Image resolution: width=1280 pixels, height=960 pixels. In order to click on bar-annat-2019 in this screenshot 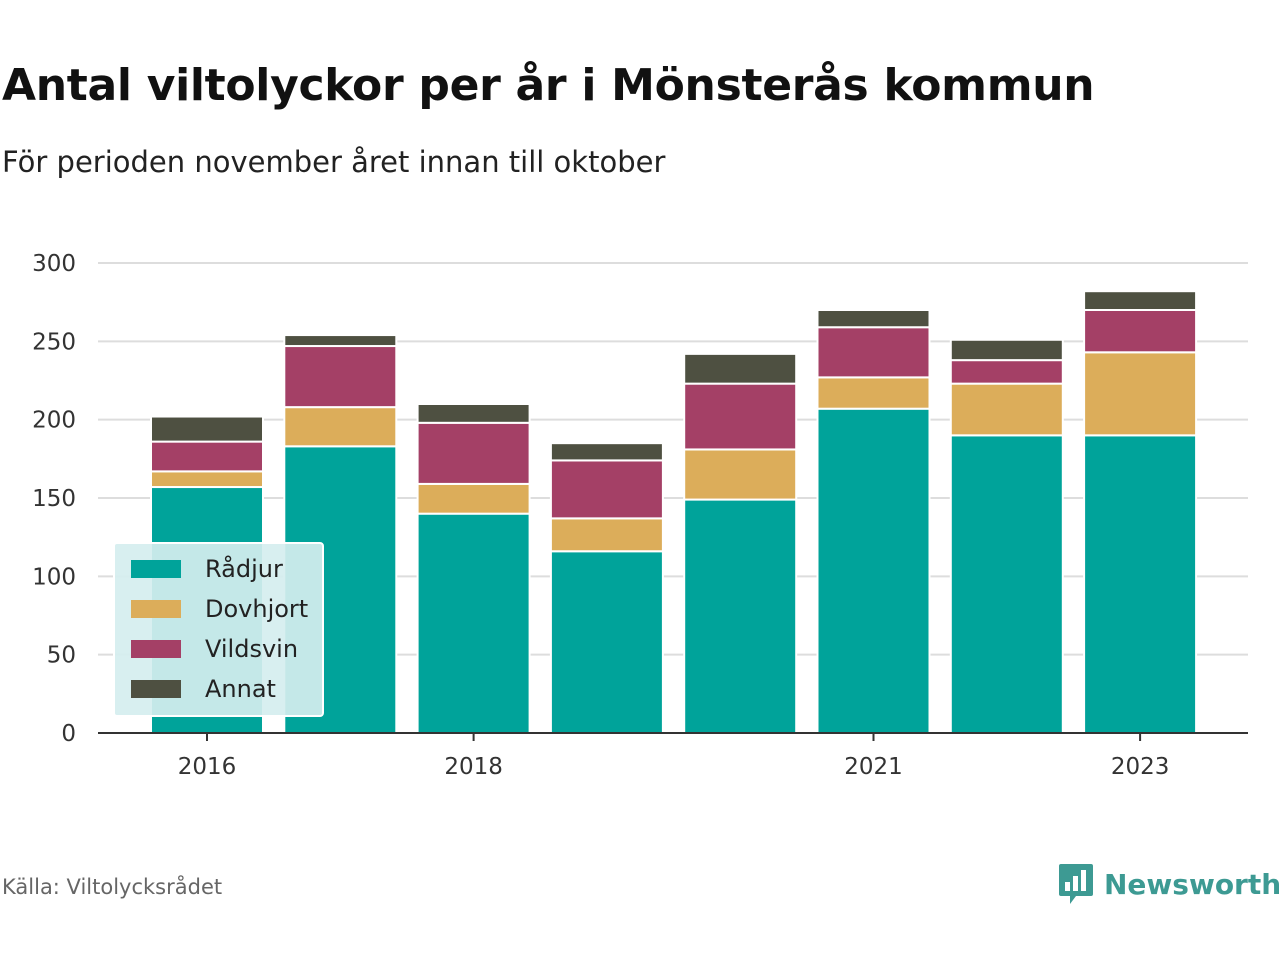, I will do `click(606, 452)`.